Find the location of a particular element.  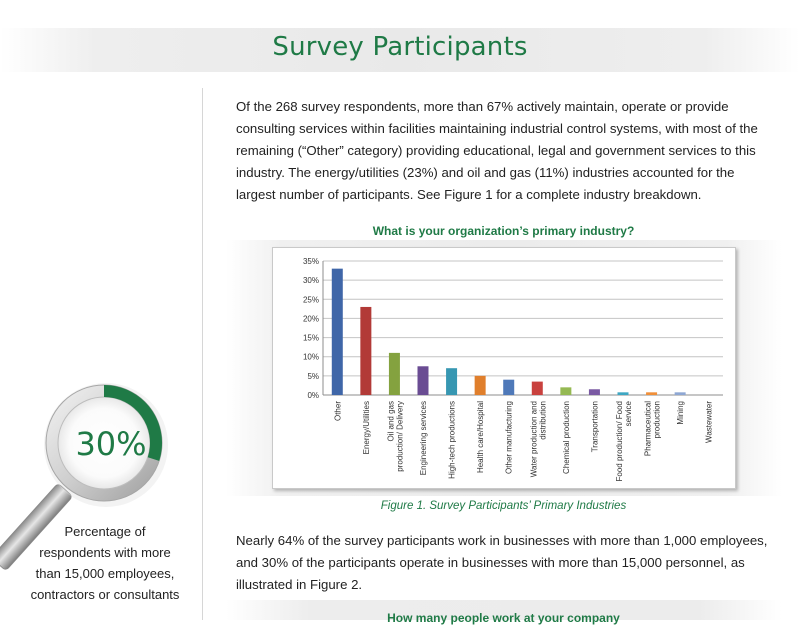

column-divider is located at coordinates (202, 354).